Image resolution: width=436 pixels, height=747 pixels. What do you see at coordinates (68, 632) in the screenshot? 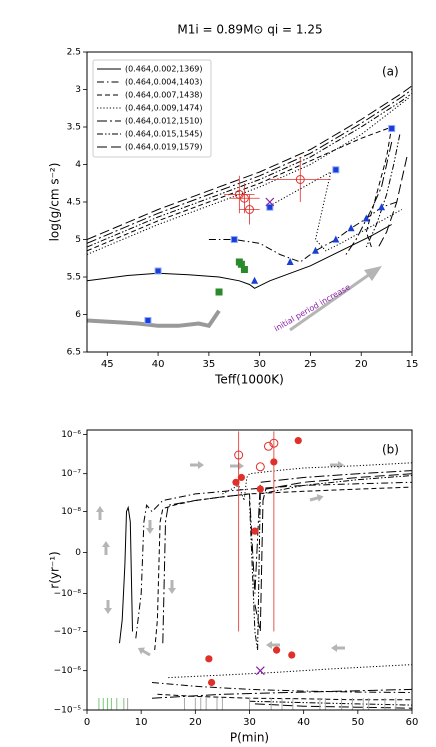
I see `y-tick-label: −10⁻⁷` at bounding box center [68, 632].